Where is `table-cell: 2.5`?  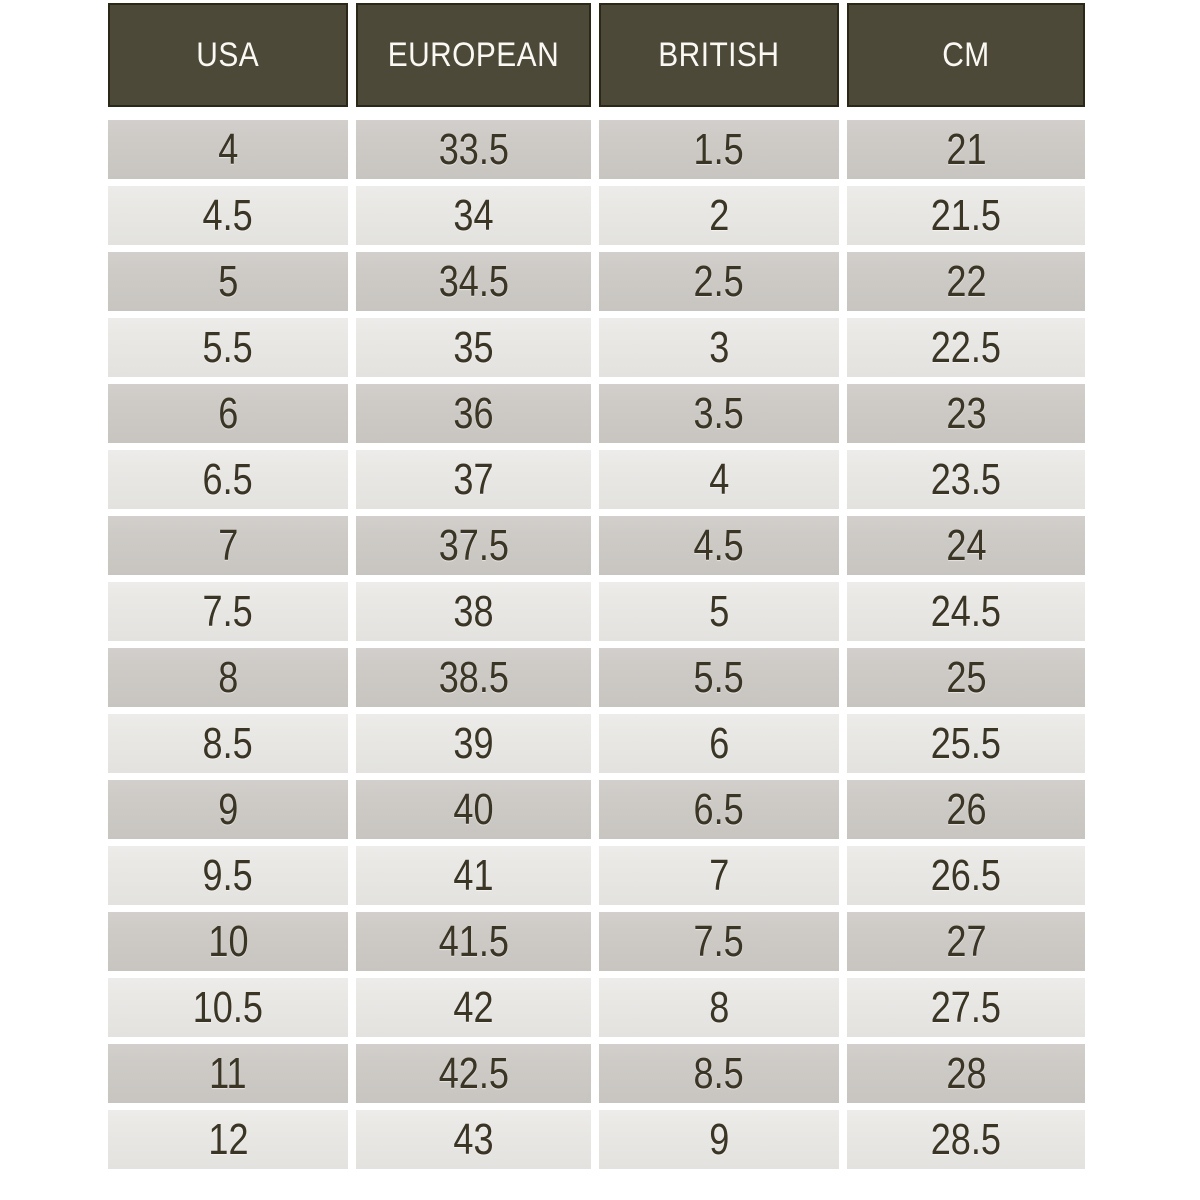
table-cell: 2.5 is located at coordinates (719, 281).